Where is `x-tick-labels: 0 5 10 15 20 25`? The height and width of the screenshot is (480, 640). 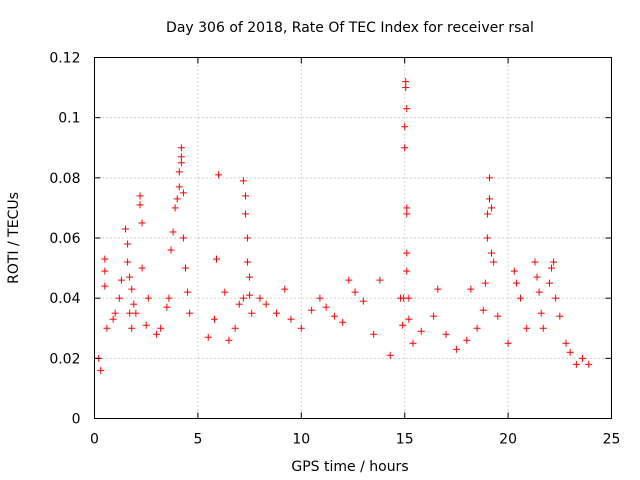 x-tick-labels: 0 5 10 15 20 25 is located at coordinates (355, 440).